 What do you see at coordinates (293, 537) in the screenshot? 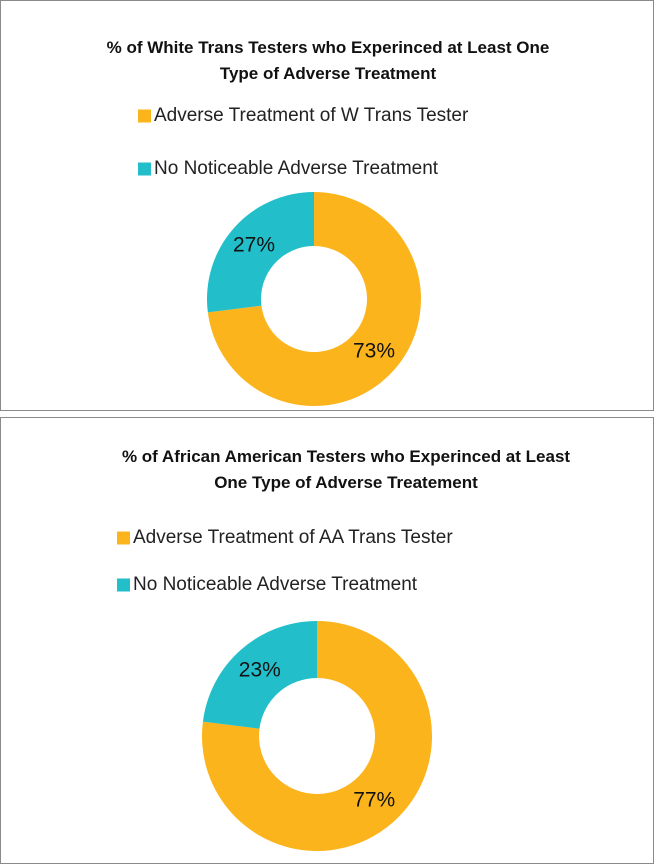
I see `legend-label: Adverse Treatment of AA Trans Tester` at bounding box center [293, 537].